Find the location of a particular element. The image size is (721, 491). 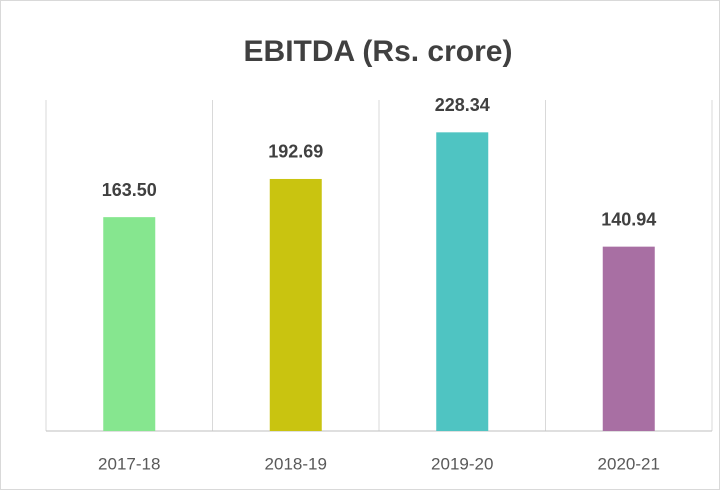

value-label: 140.94 is located at coordinates (628, 219).